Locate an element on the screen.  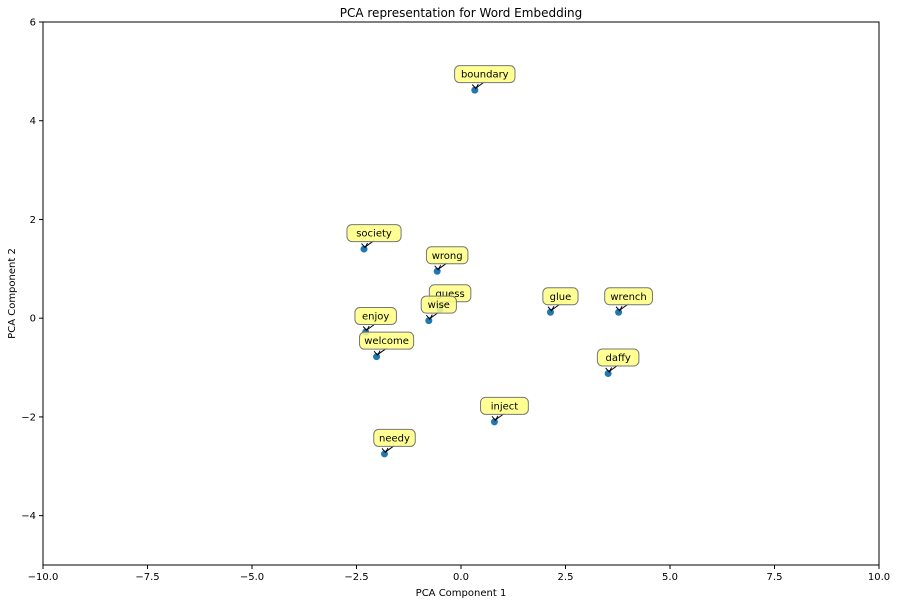
annotation-label: wise is located at coordinates (439, 305).